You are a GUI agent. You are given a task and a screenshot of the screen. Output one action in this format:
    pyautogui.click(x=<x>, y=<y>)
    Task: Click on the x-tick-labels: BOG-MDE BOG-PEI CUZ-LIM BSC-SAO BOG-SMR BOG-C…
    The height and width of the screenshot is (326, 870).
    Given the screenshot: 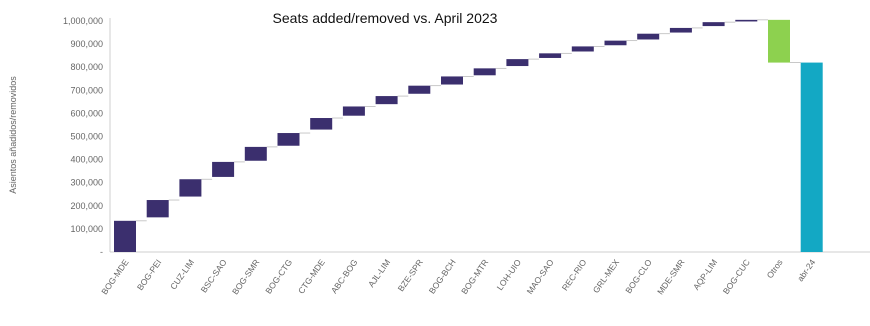 What is the action you would take?
    pyautogui.click(x=458, y=276)
    